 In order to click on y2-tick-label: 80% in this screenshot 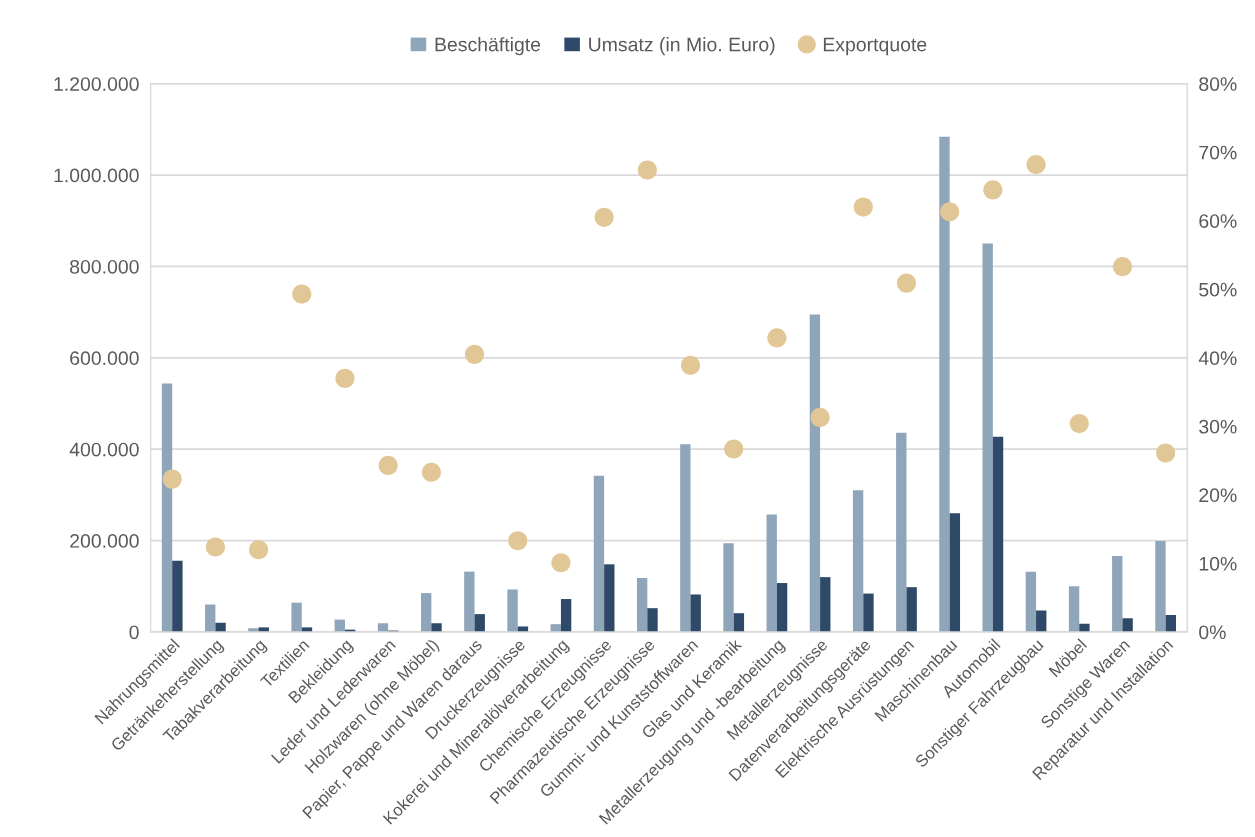, I will do `click(1218, 84)`.